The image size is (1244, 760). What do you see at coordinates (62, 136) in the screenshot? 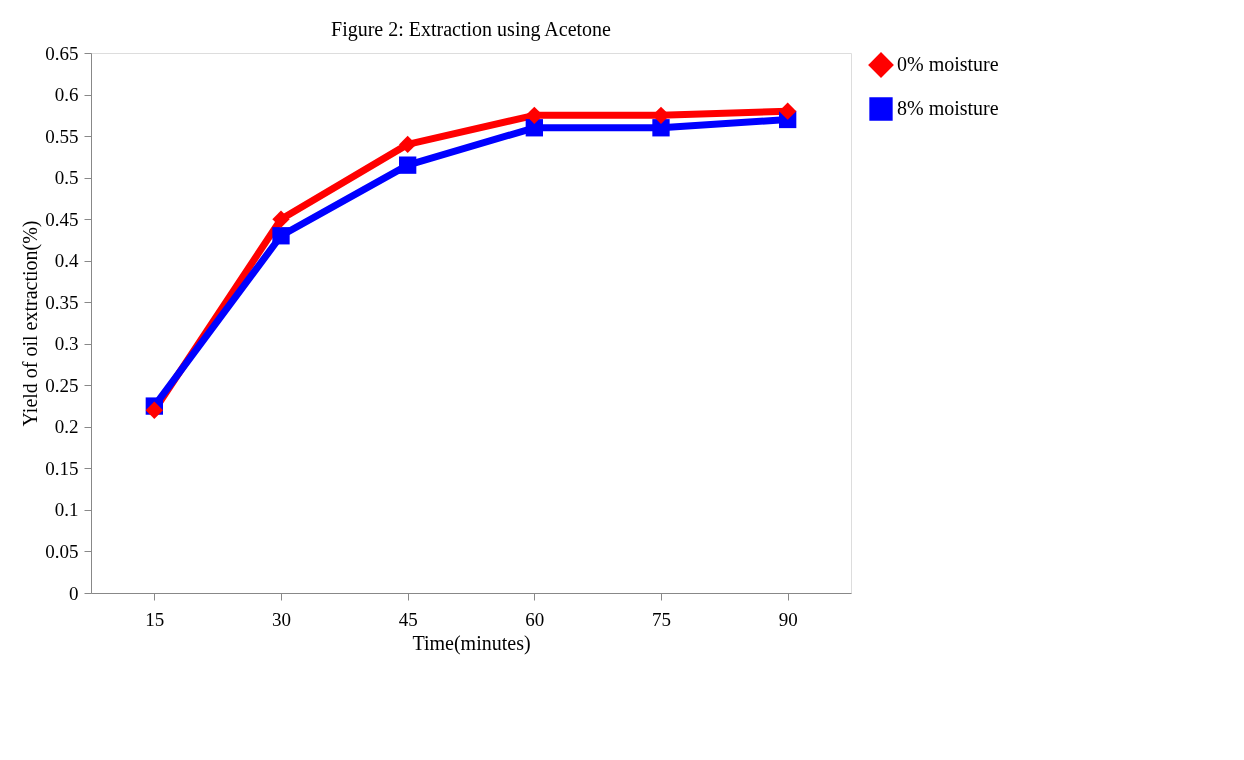
I see `y-tick-label: 0.55` at bounding box center [62, 136].